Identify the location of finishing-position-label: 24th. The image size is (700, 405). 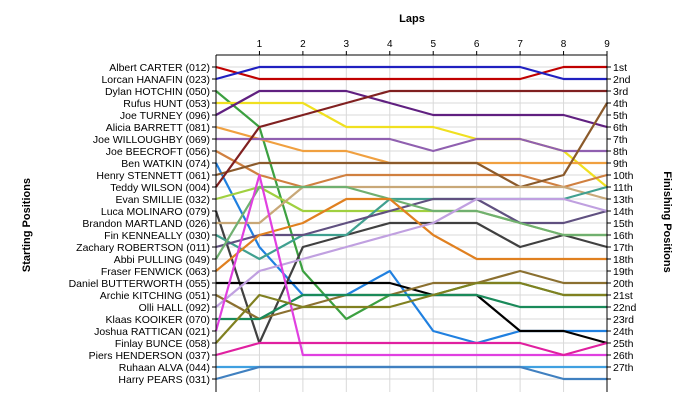
(623, 332).